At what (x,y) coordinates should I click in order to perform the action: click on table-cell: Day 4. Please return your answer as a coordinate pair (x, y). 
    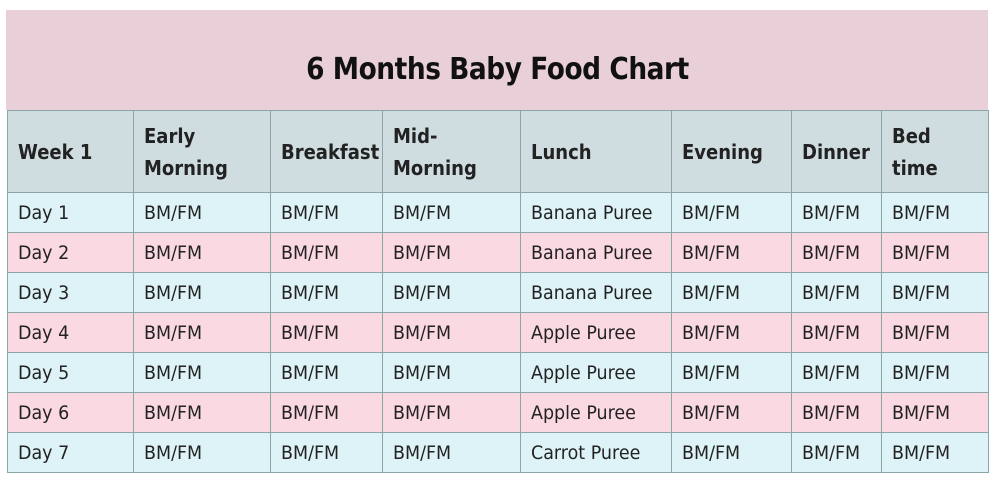
    Looking at the image, I should click on (70, 332).